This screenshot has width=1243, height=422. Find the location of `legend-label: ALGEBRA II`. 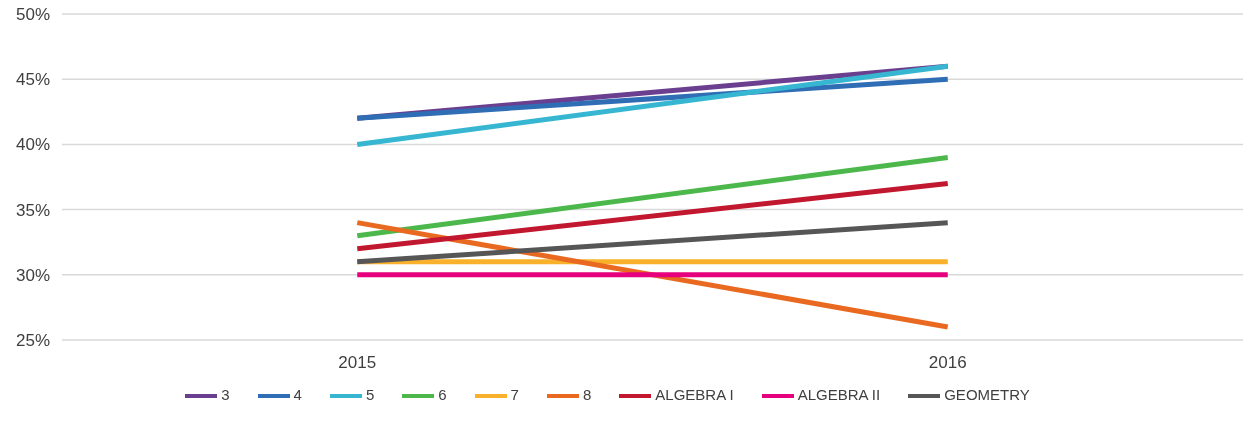

legend-label: ALGEBRA II is located at coordinates (839, 394).